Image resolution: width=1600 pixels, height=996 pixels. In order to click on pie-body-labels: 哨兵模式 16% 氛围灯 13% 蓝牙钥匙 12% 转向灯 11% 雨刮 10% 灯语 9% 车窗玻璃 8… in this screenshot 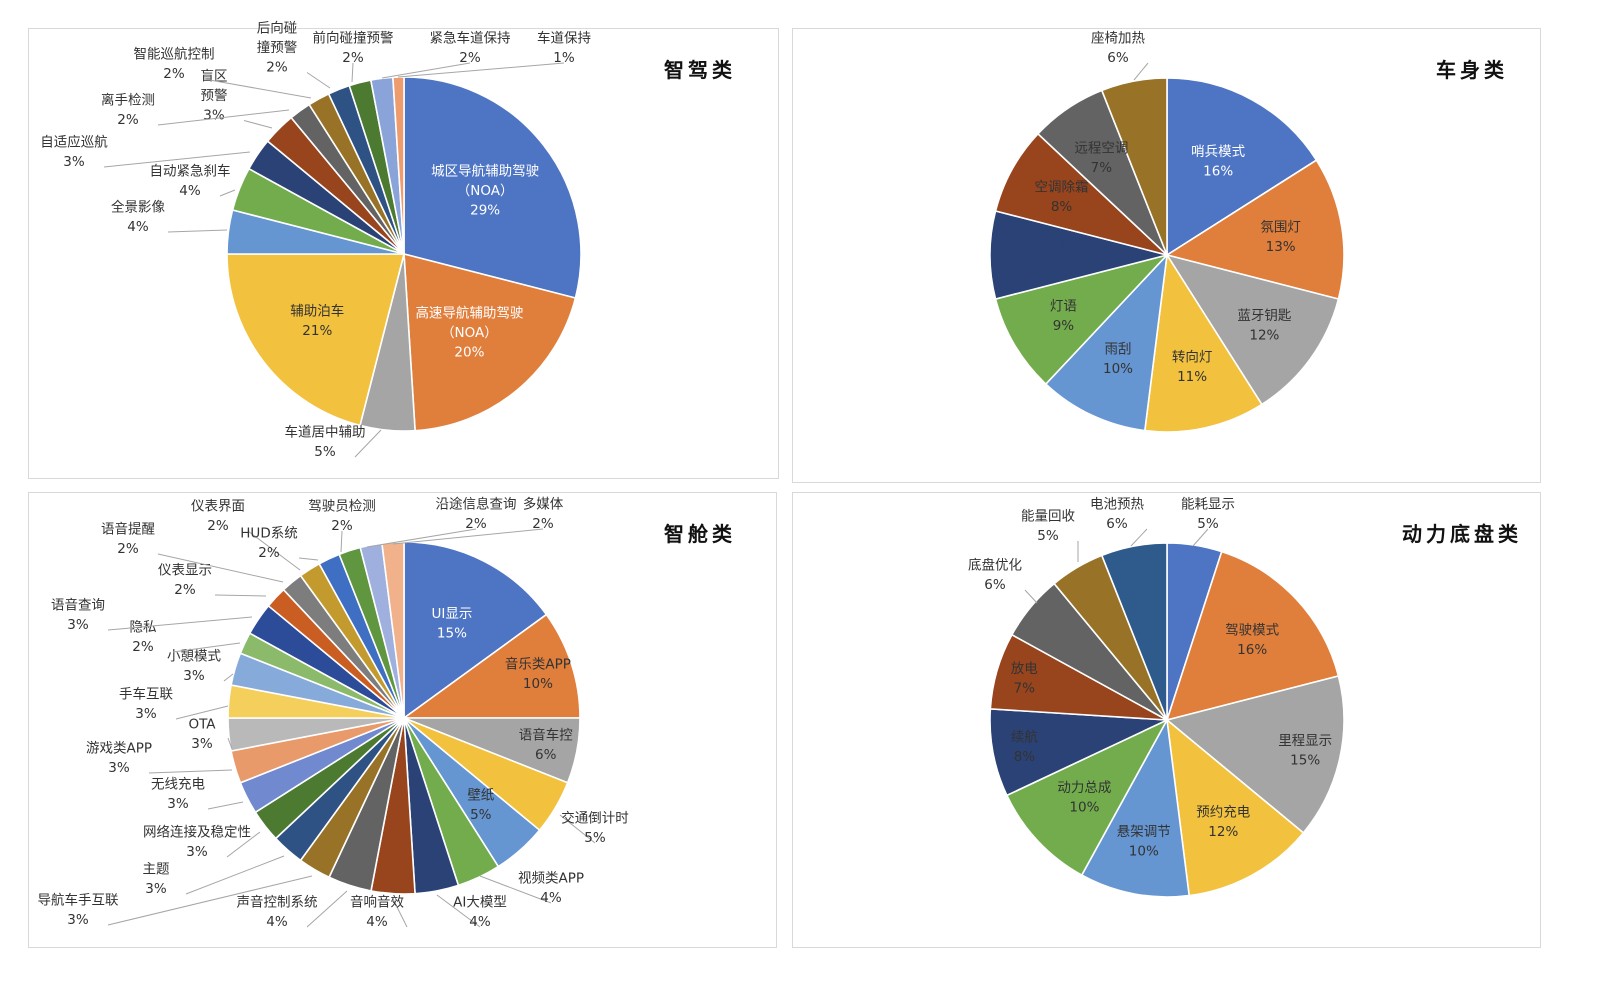, I will do `click(1157, 207)`.